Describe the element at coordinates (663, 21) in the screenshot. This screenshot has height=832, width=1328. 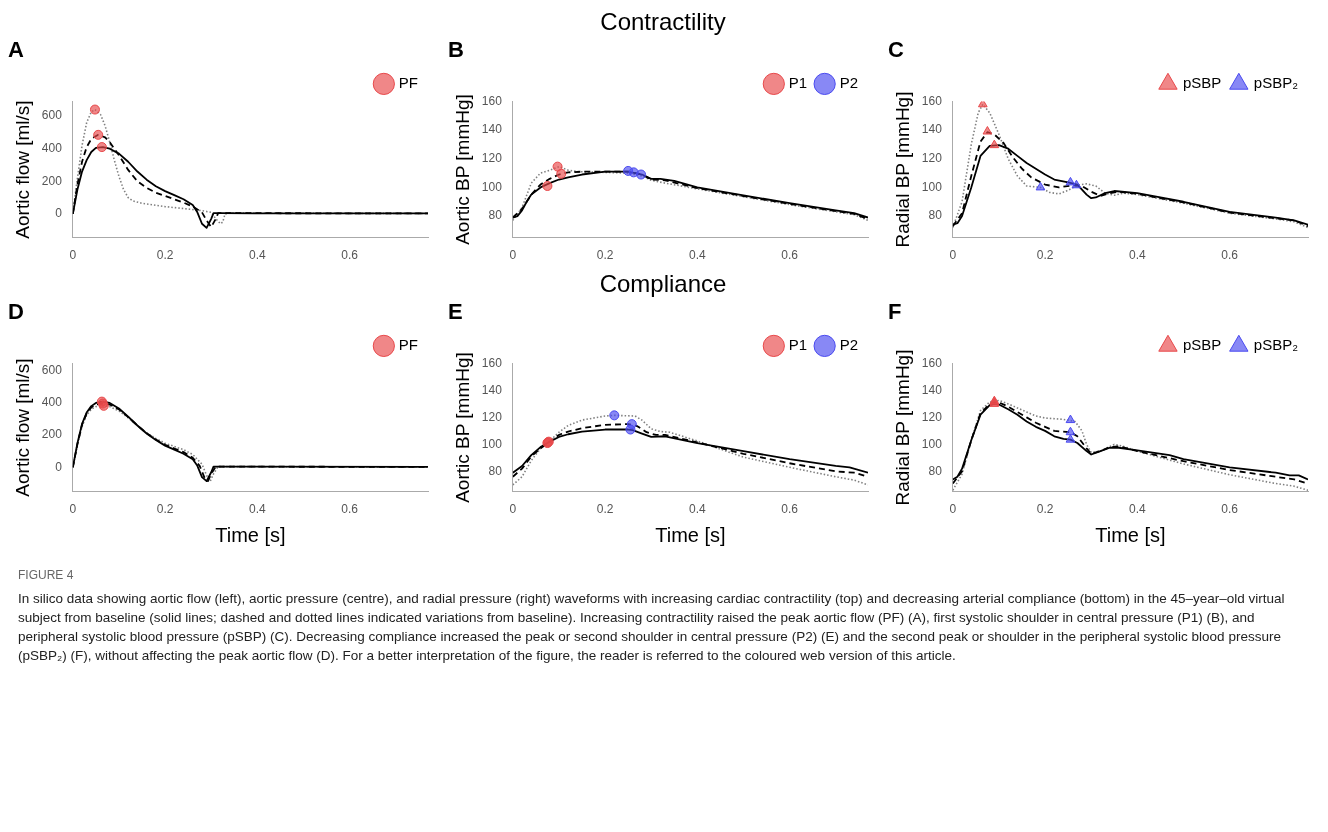
I see `chart-subtitle: Contractility` at that location.